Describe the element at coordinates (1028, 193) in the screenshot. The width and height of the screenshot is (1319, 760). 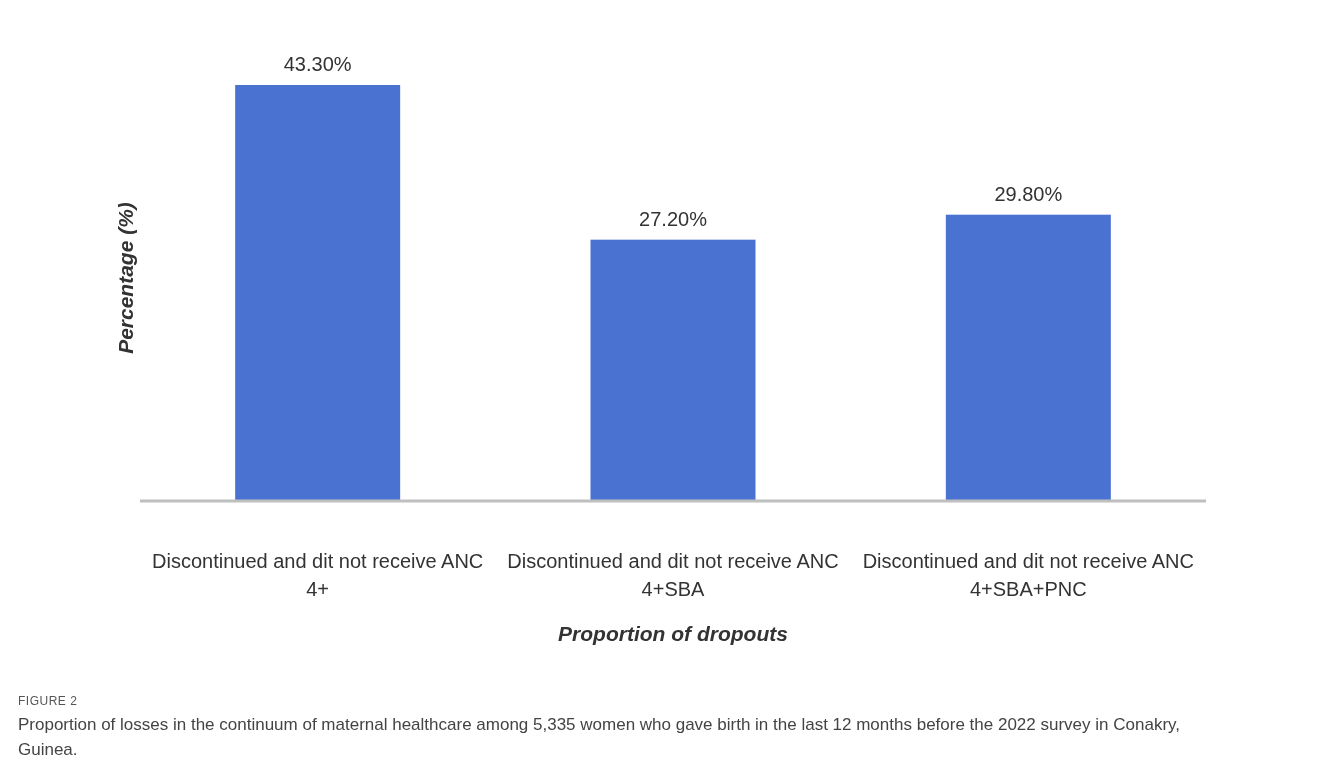
I see `data-label: 29.80%` at that location.